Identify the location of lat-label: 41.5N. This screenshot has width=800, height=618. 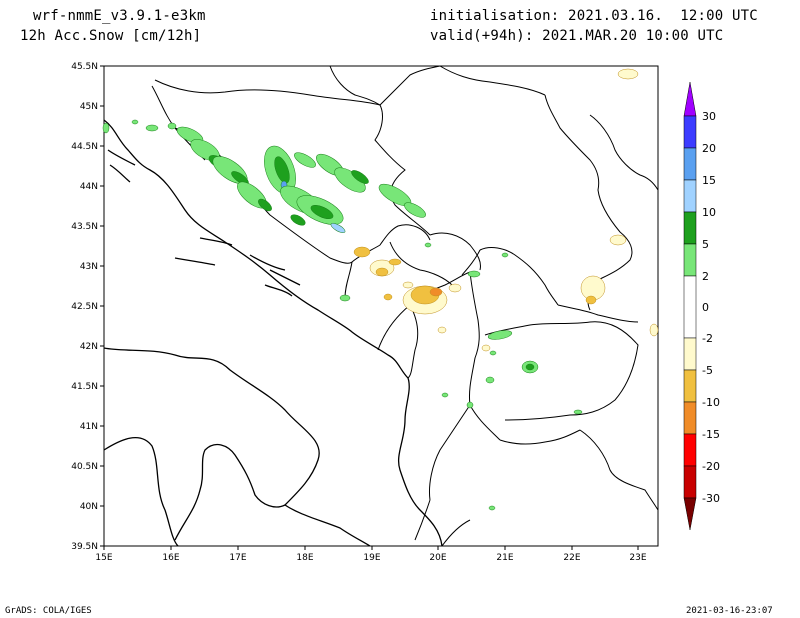
(84, 387).